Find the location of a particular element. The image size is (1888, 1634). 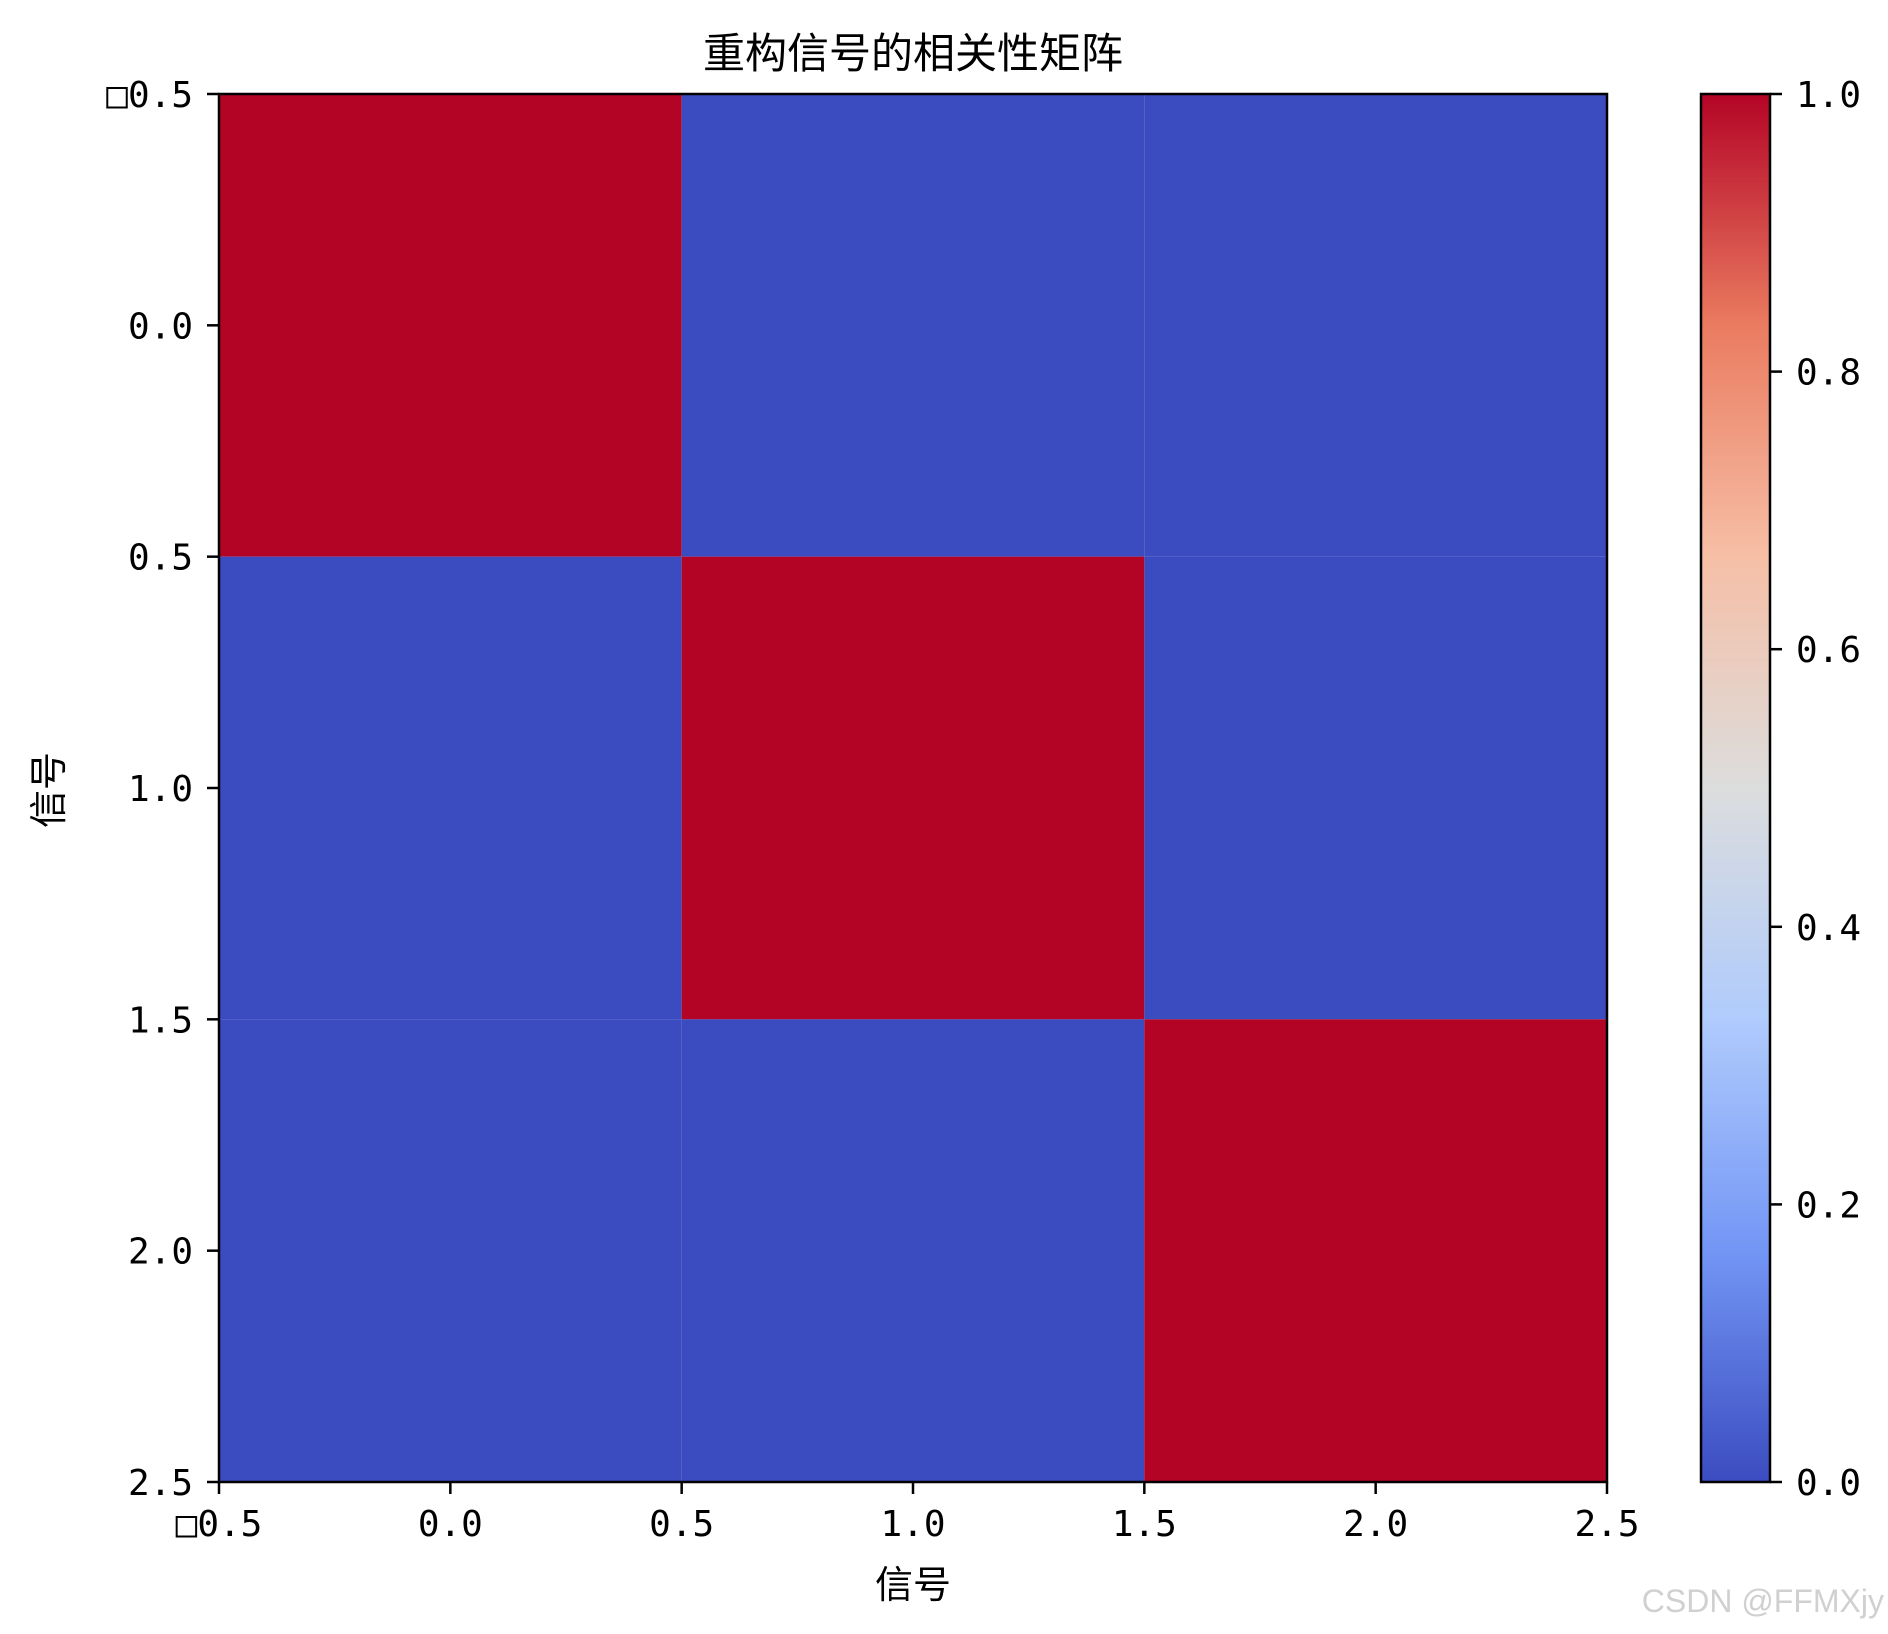

heatmap-cell-r0-c0 is located at coordinates (450, 325).